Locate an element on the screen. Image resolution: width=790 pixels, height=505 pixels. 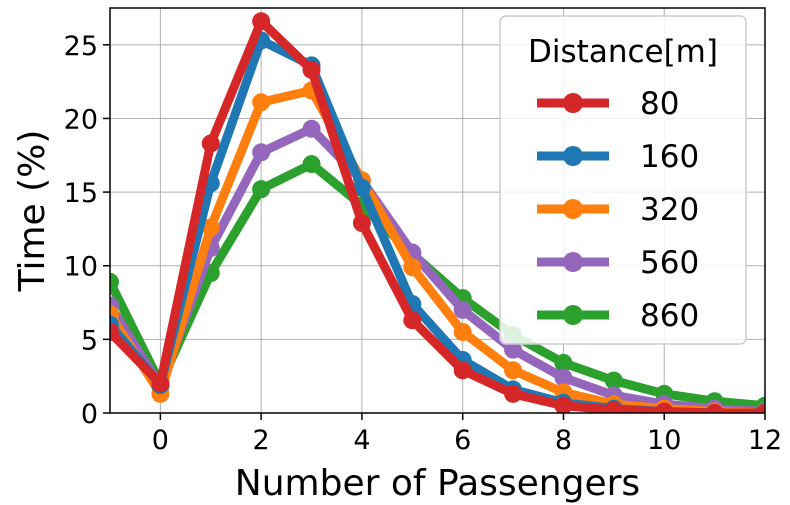
legend-item-860: 860 is located at coordinates (618, 316).